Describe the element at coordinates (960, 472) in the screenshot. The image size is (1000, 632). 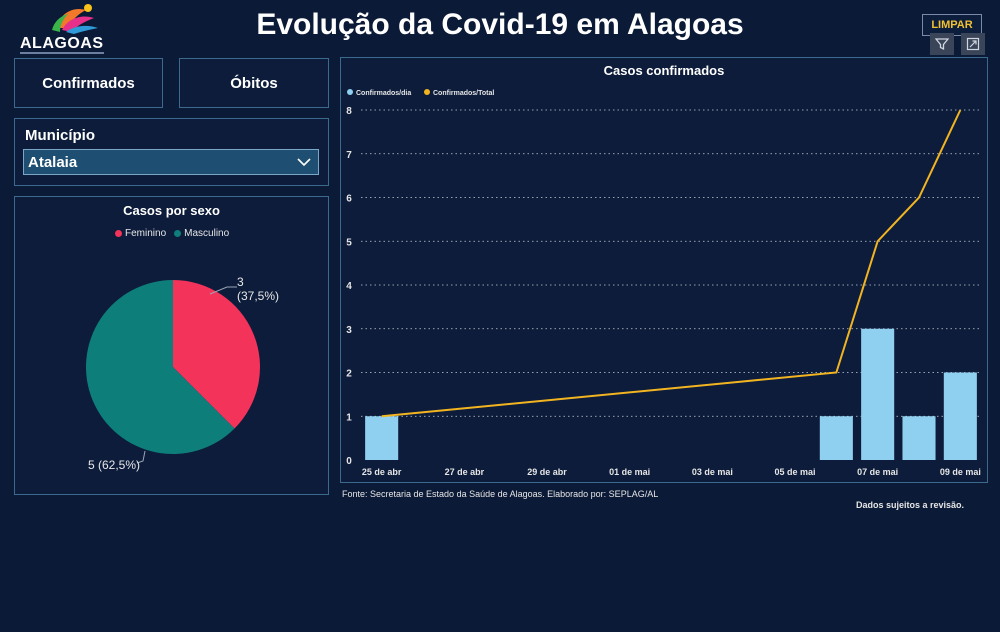
I see `x-tick-label: 09 de mai` at that location.